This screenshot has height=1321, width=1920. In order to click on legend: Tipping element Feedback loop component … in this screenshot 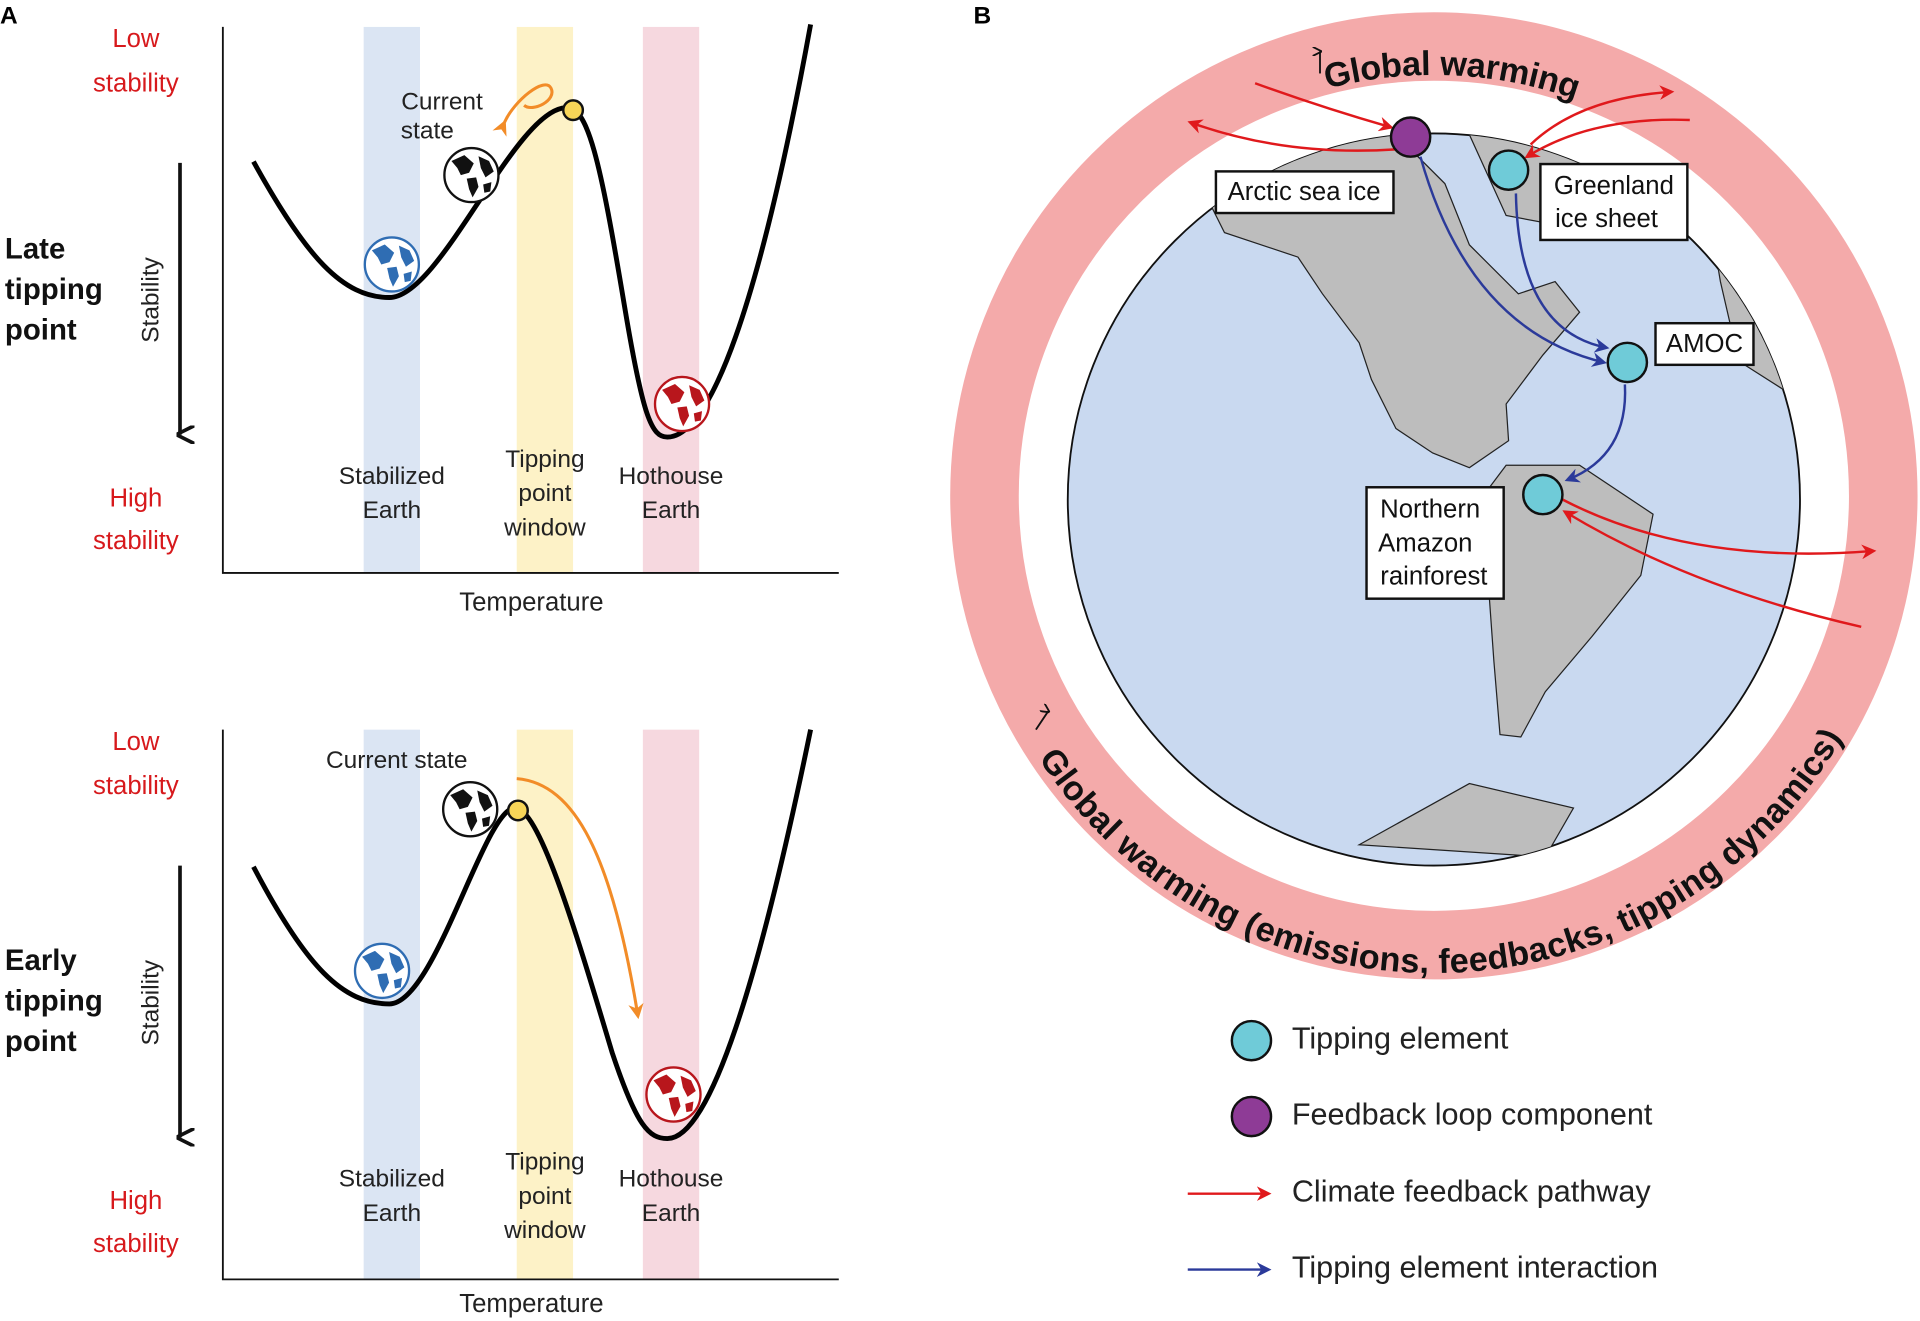, I will do `click(1422, 1152)`.